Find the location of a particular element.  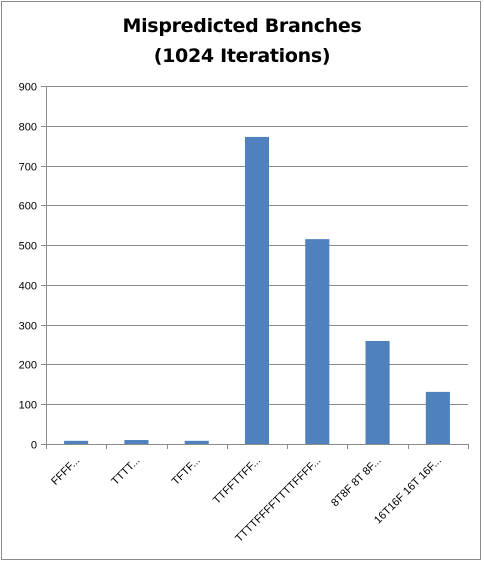

y-tick-label: 500 is located at coordinates (28, 247).